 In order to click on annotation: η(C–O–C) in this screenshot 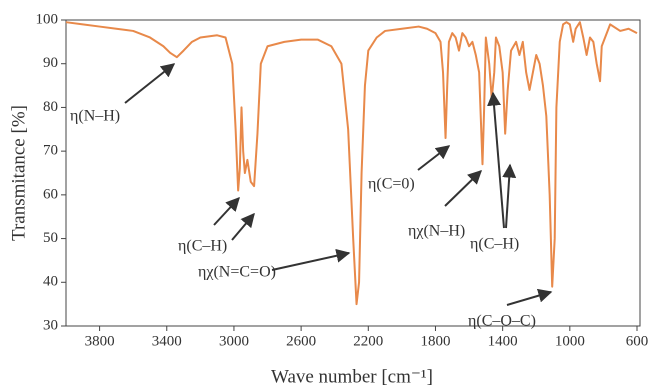, I will do `click(502, 321)`.